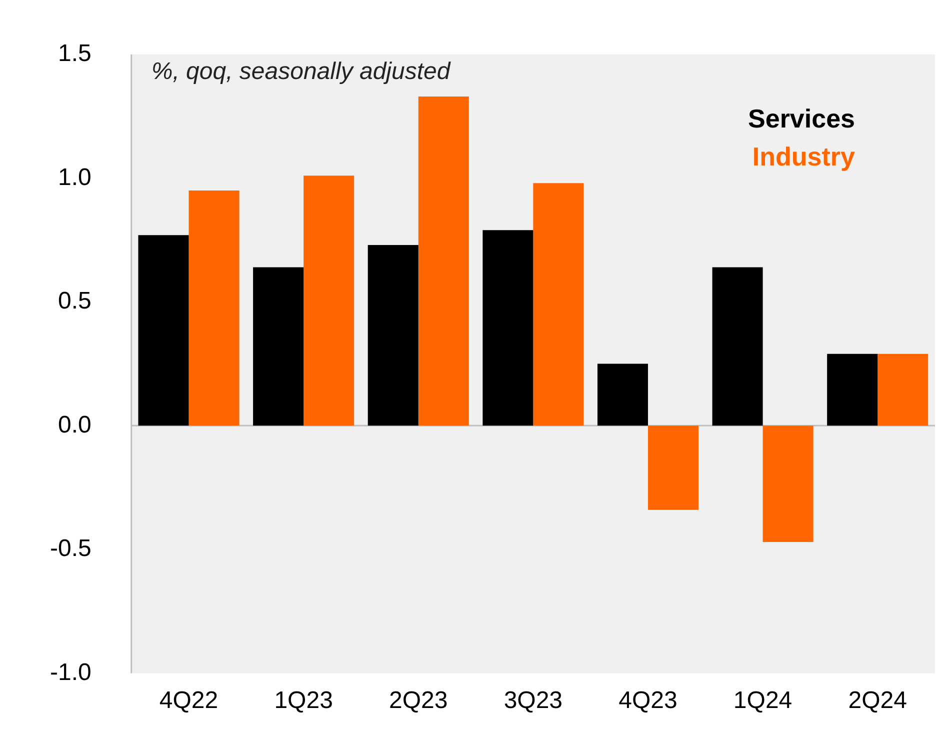 The image size is (938, 740). Describe the element at coordinates (75, 424) in the screenshot. I see `y-tick-label: 0.0` at that location.